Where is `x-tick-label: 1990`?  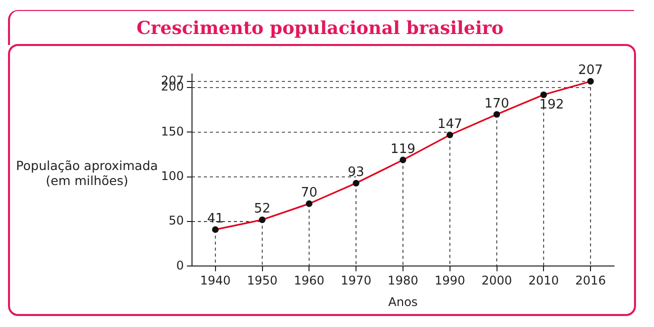
x-tick-label: 1990 is located at coordinates (450, 281).